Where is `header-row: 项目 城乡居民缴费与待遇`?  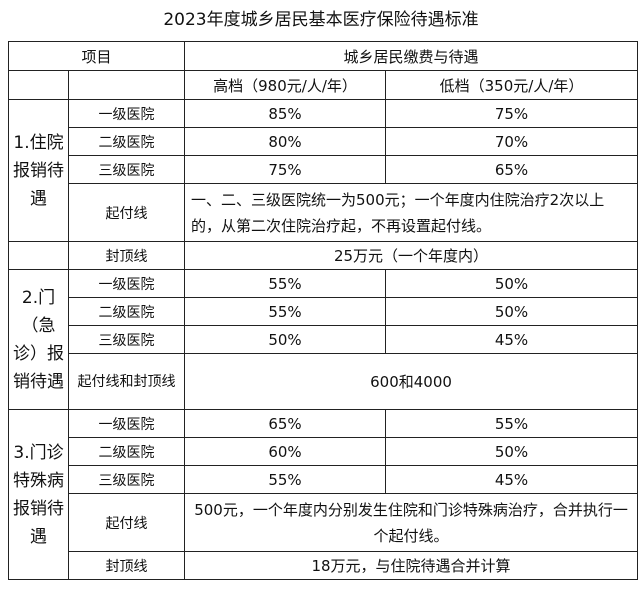
header-row: 项目 城乡居民缴费与待遇 is located at coordinates (323, 56).